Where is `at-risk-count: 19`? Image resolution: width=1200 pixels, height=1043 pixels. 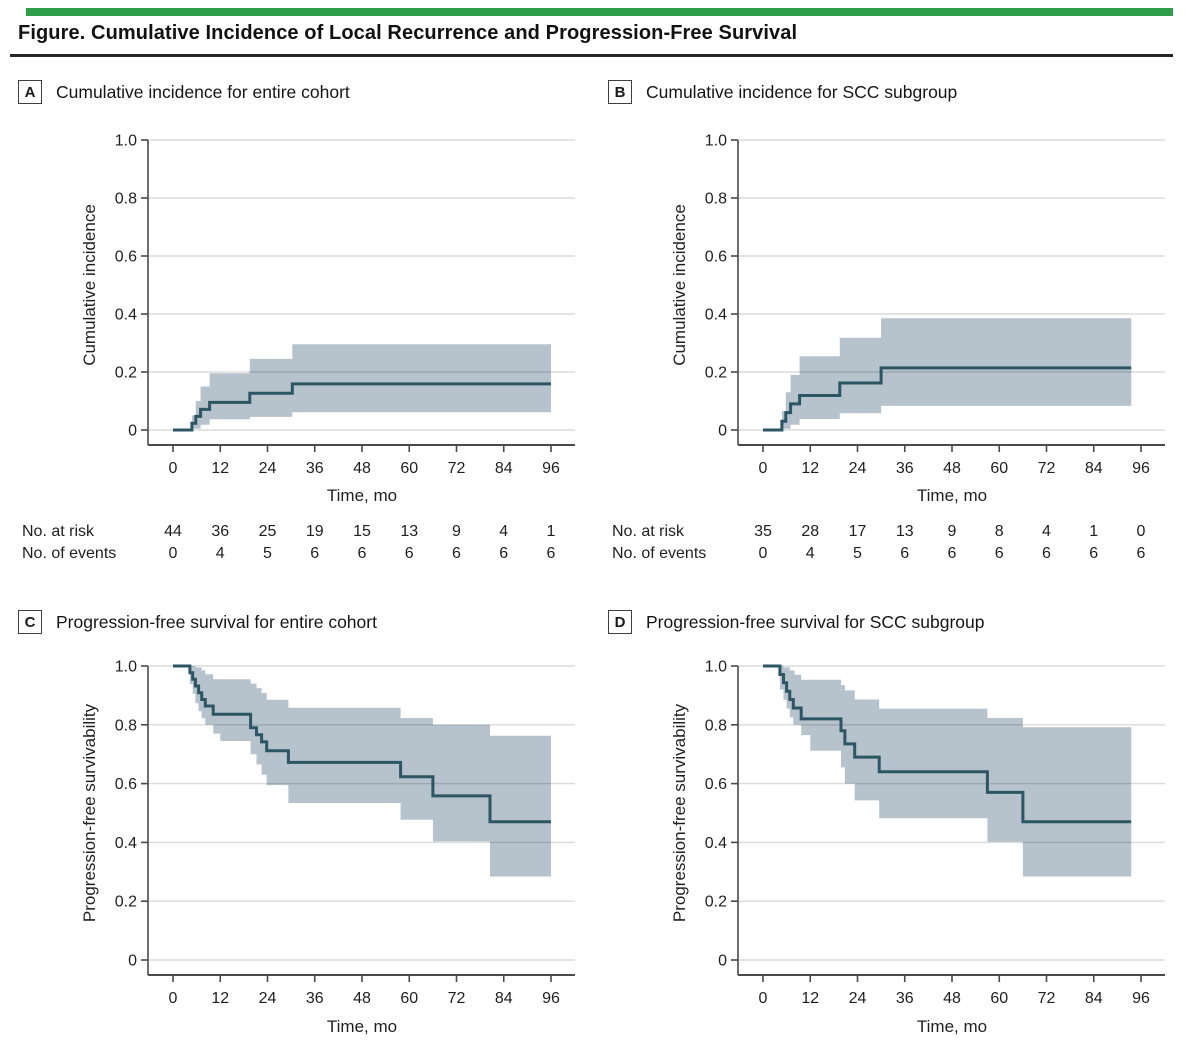
at-risk-count: 19 is located at coordinates (315, 531).